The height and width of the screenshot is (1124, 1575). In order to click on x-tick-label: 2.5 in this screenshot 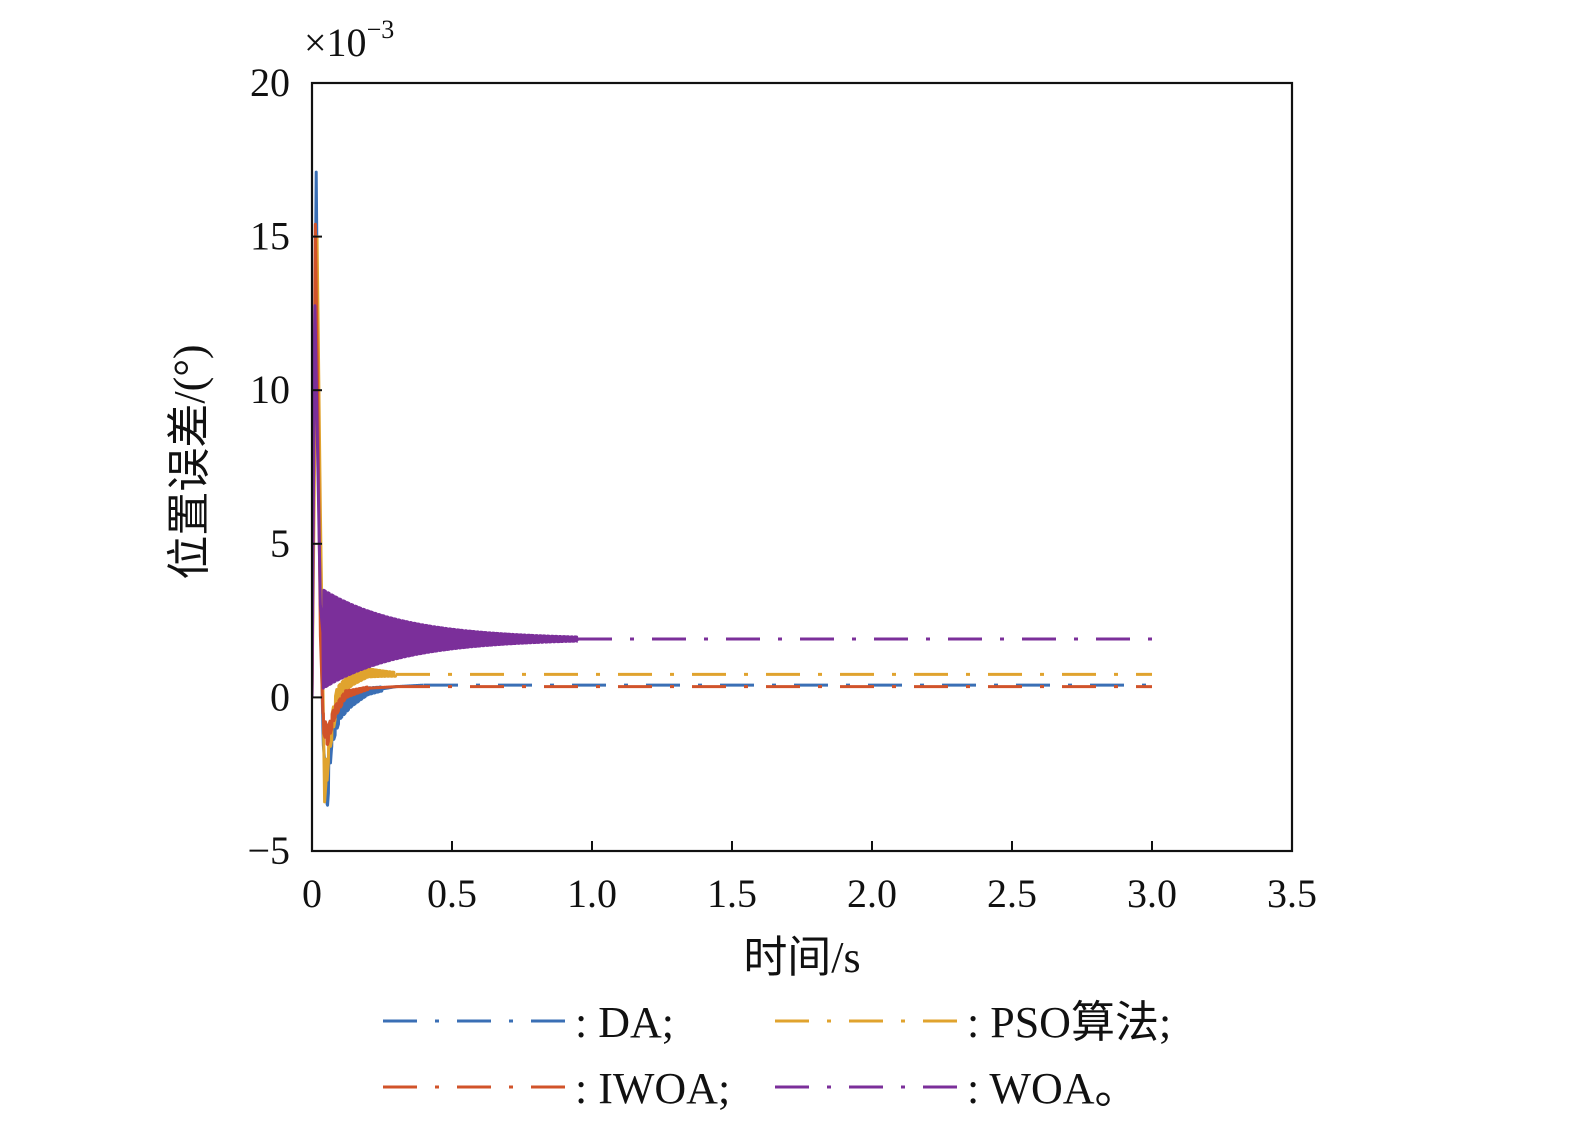, I will do `click(1012, 893)`.